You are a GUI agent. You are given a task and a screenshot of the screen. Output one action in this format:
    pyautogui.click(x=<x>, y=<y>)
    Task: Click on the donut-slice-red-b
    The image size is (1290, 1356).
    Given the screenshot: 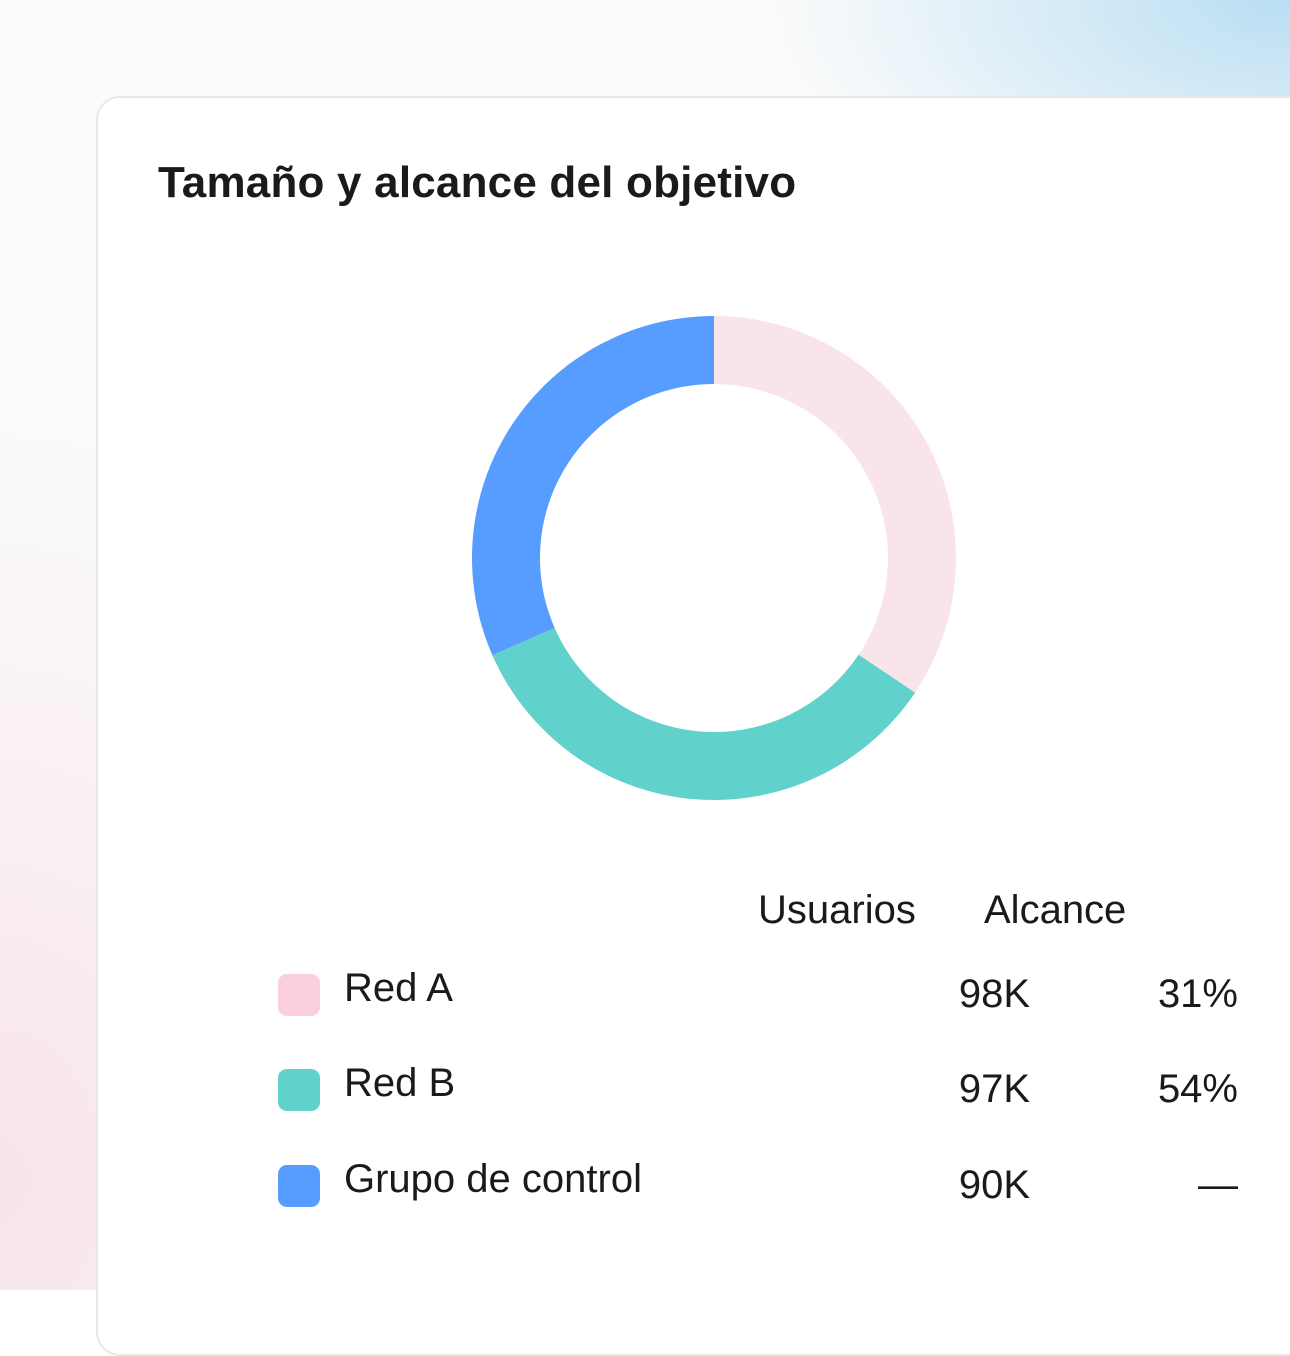 What is the action you would take?
    pyautogui.click(x=704, y=713)
    